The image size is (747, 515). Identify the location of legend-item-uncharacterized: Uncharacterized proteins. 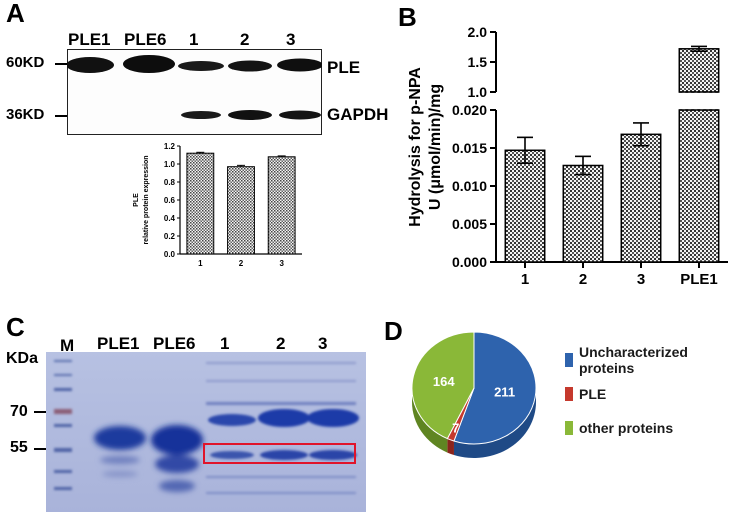
(656, 360).